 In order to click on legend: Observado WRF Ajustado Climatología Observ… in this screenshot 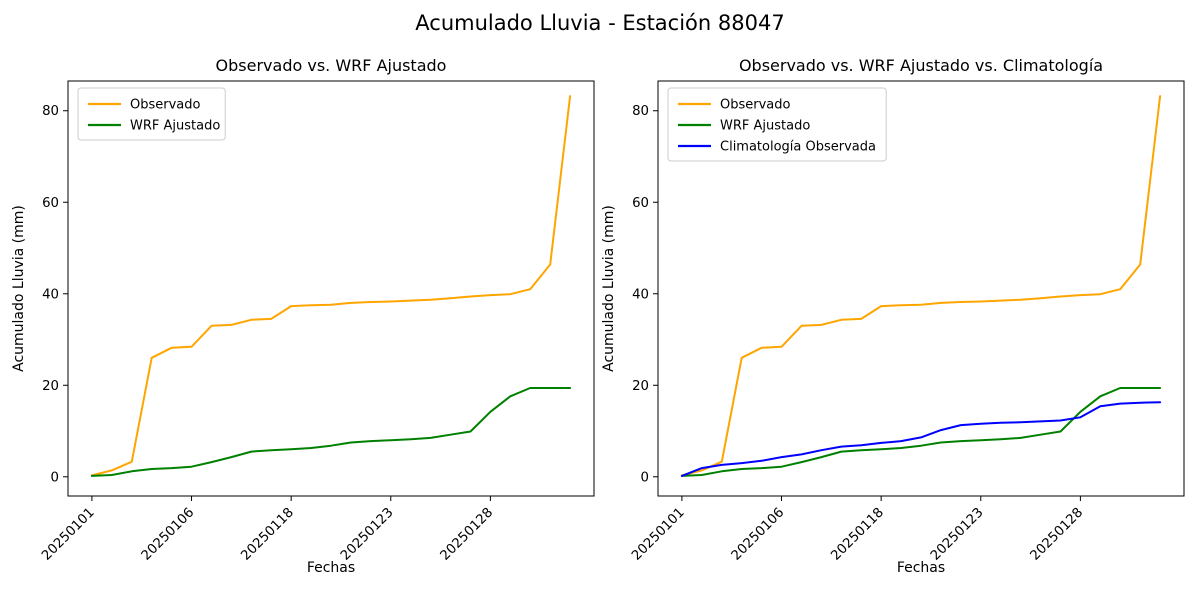, I will do `click(777, 124)`.